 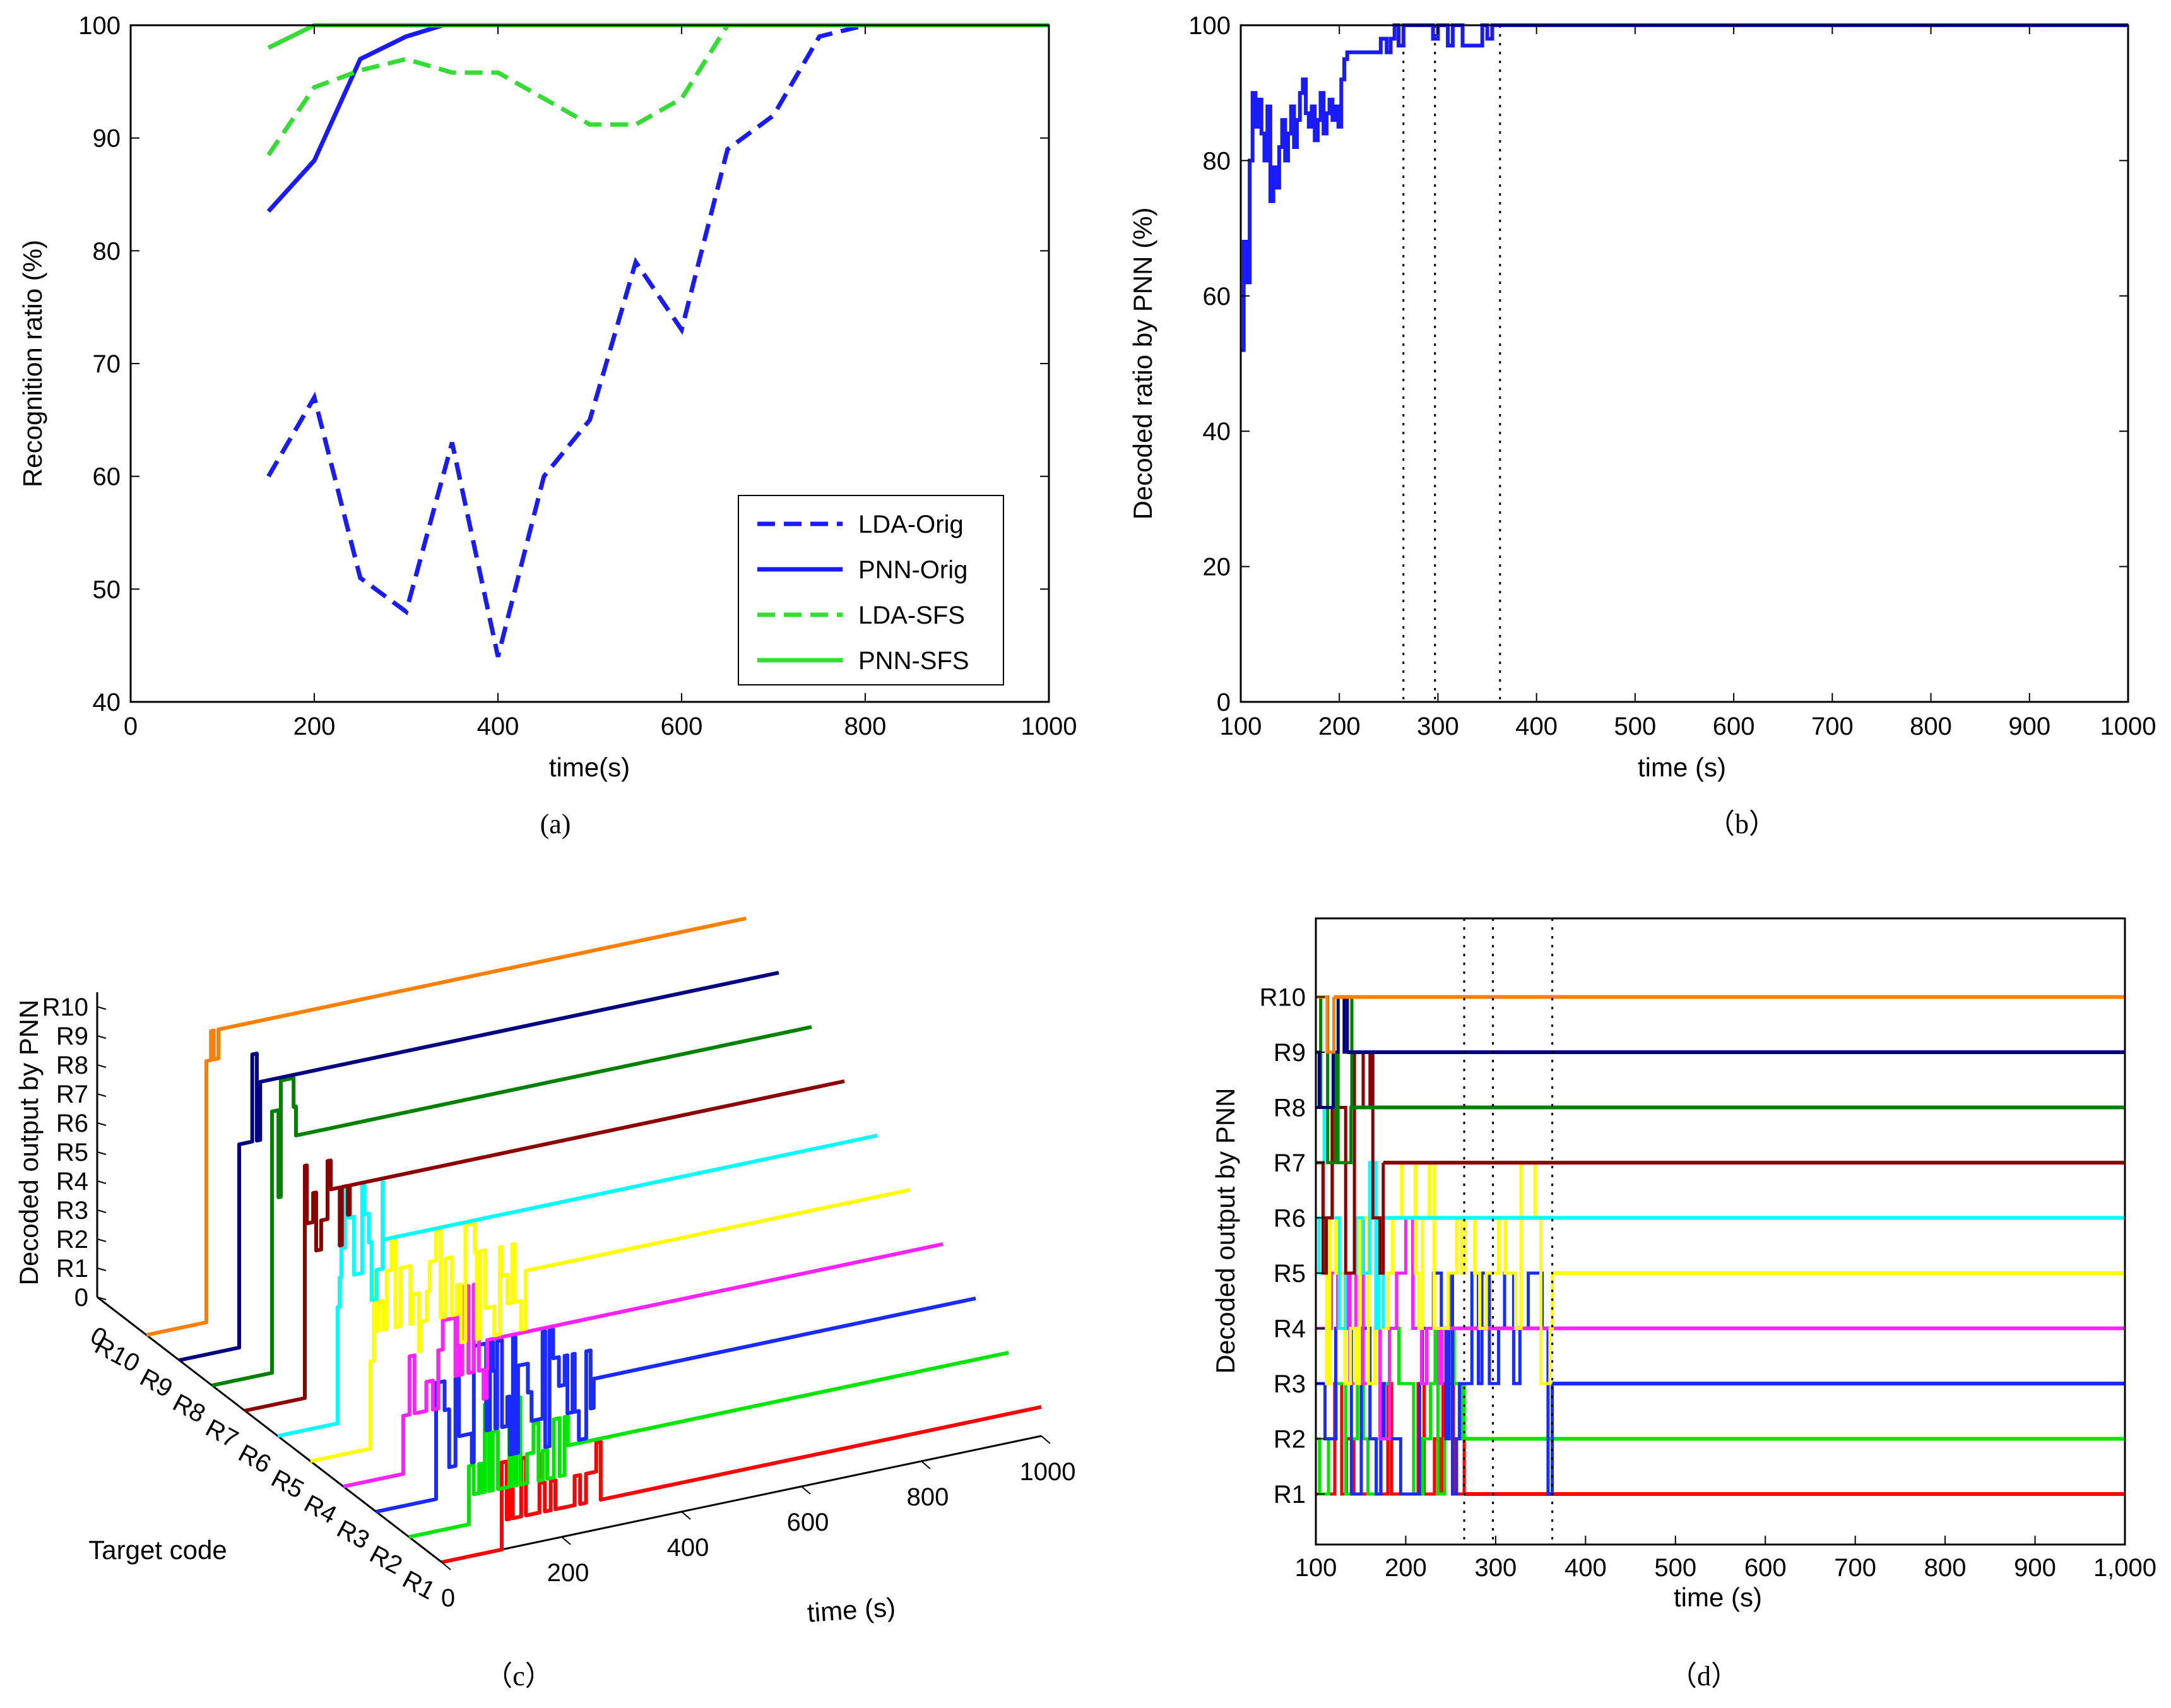 I want to click on panel-d-ylabel: Decoded output by PNN, so click(x=1225, y=1231).